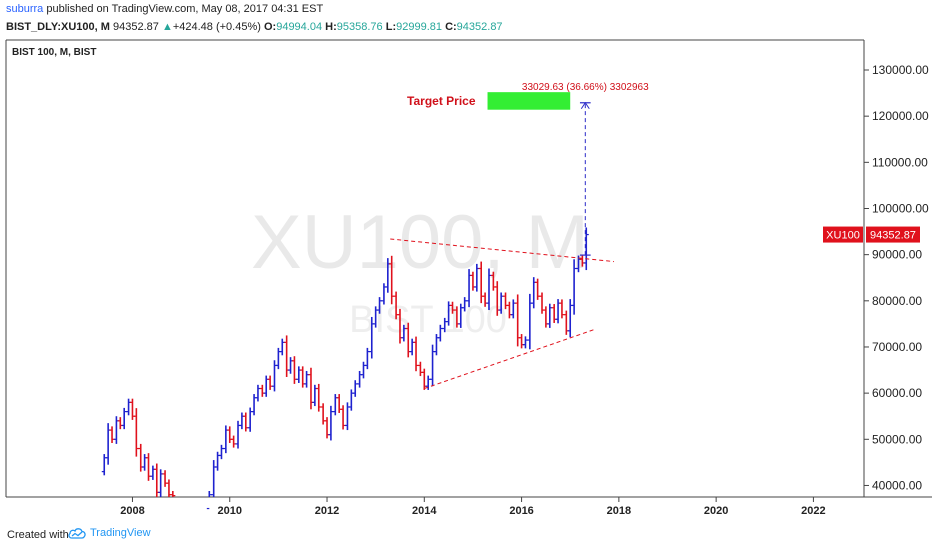 Image resolution: width=932 pixels, height=550 pixels. What do you see at coordinates (897, 393) in the screenshot?
I see `y-tick-label: 60000.00` at bounding box center [897, 393].